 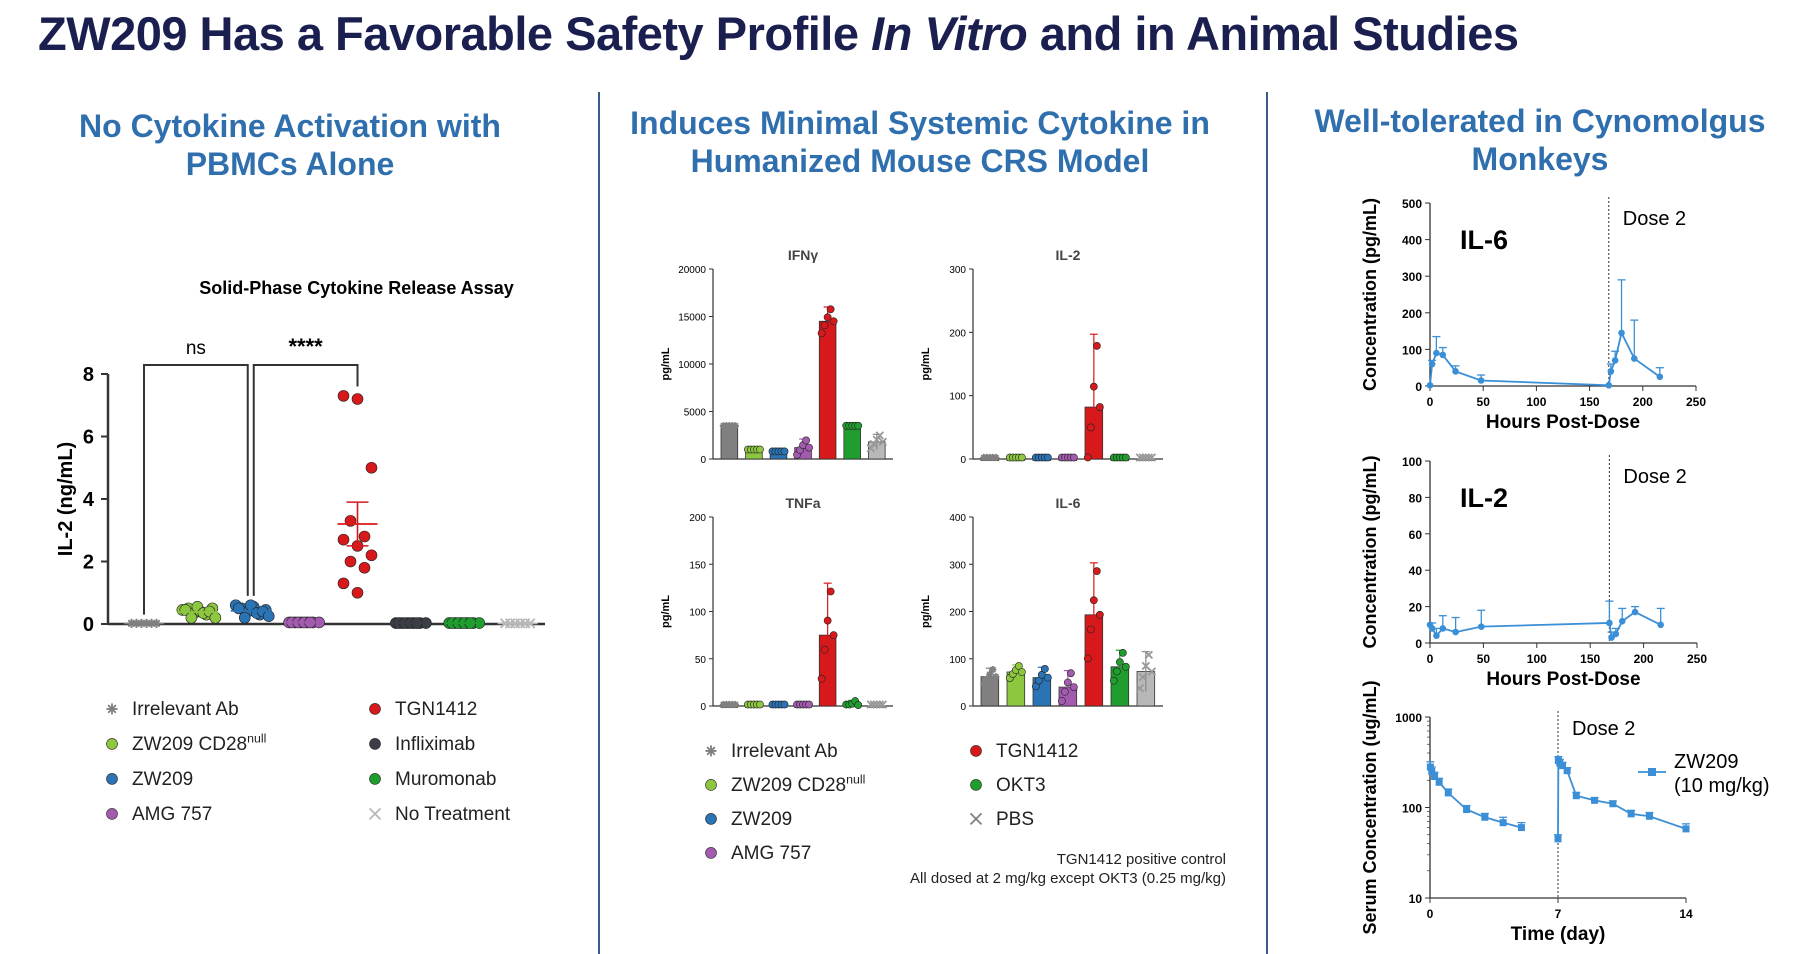 I want to click on mouse-y-tick-label: 0, so click(x=703, y=707).